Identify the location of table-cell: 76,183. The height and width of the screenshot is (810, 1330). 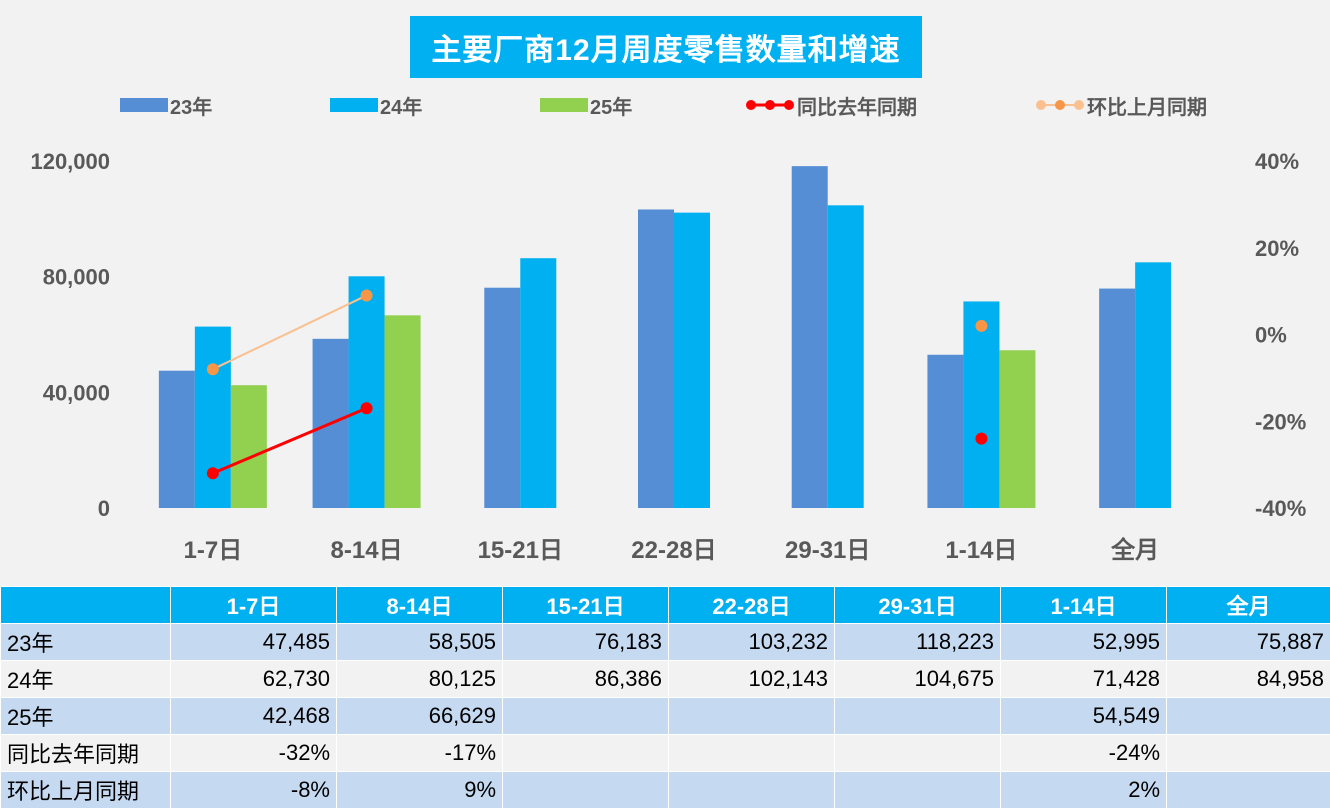
(585, 642).